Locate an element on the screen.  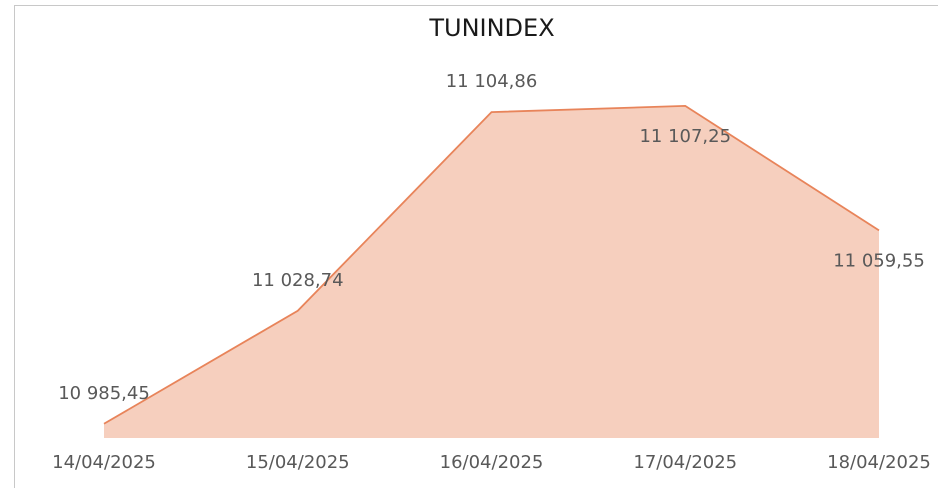
x-tick-label: 17/04/2025 is located at coordinates (685, 462).